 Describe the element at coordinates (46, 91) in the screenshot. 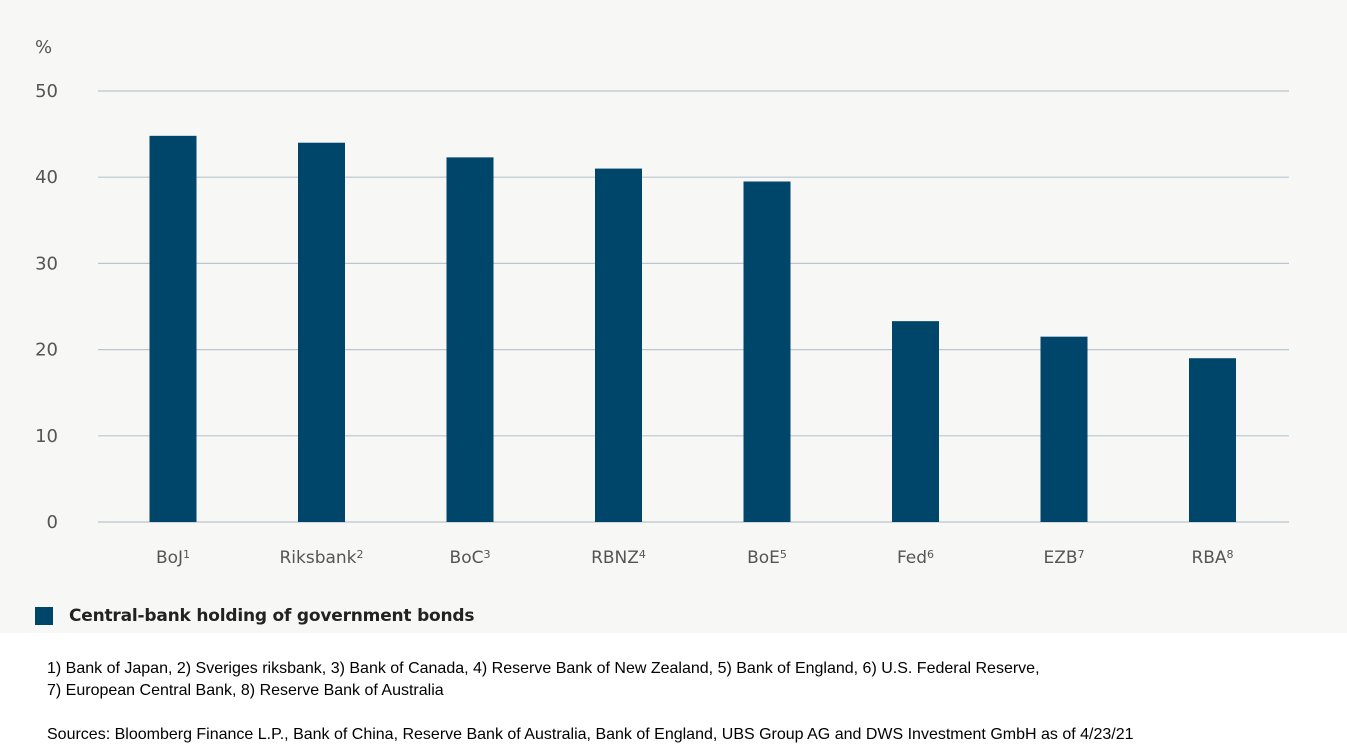

I see `y-tick-label-50: 50` at that location.